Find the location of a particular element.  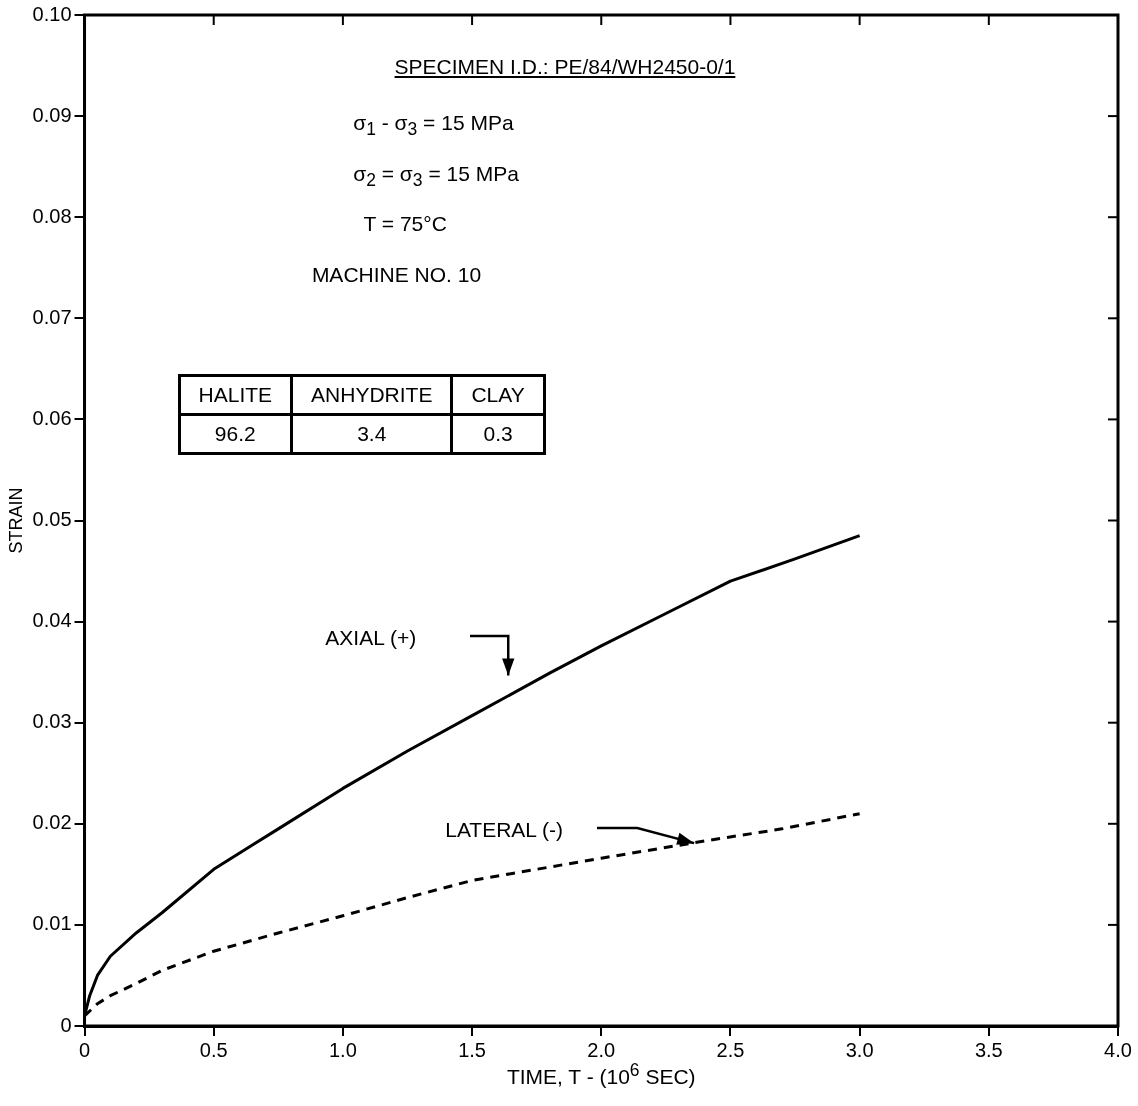

annotation: T = 75°C is located at coordinates (405, 224).